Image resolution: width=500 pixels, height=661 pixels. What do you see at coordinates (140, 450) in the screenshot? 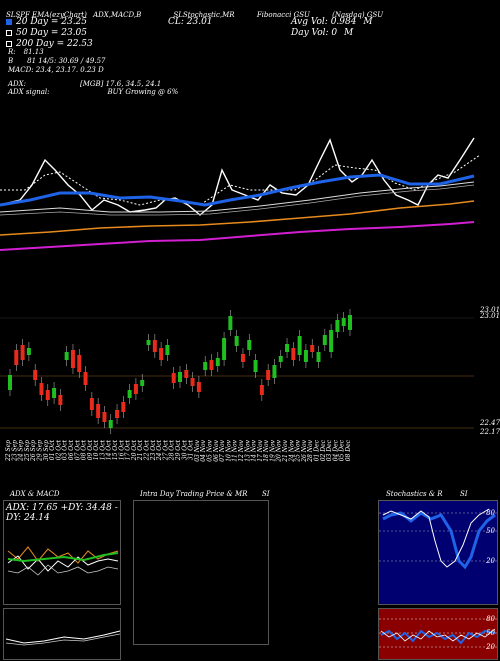
I see `date-label: 21 Oct` at bounding box center [140, 450].